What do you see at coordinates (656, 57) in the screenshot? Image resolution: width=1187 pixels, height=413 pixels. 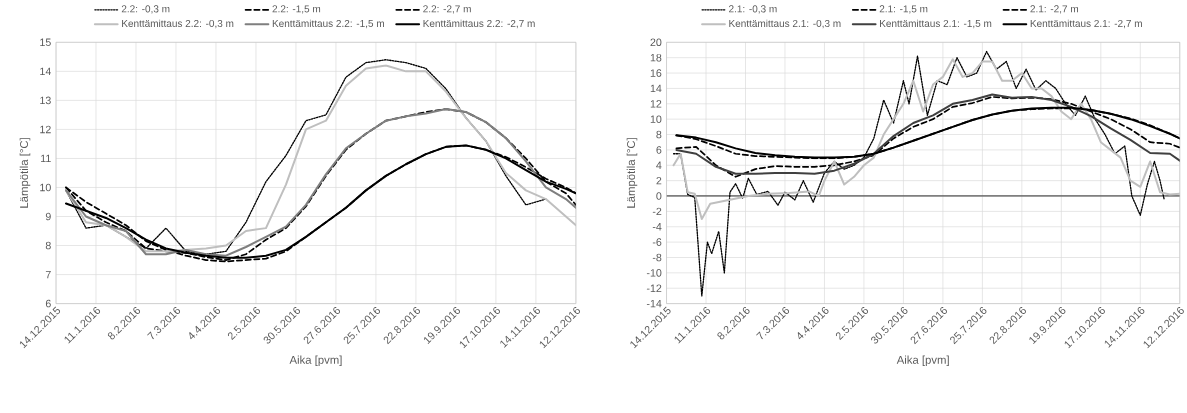 I see `y-tick-label: 18` at bounding box center [656, 57].